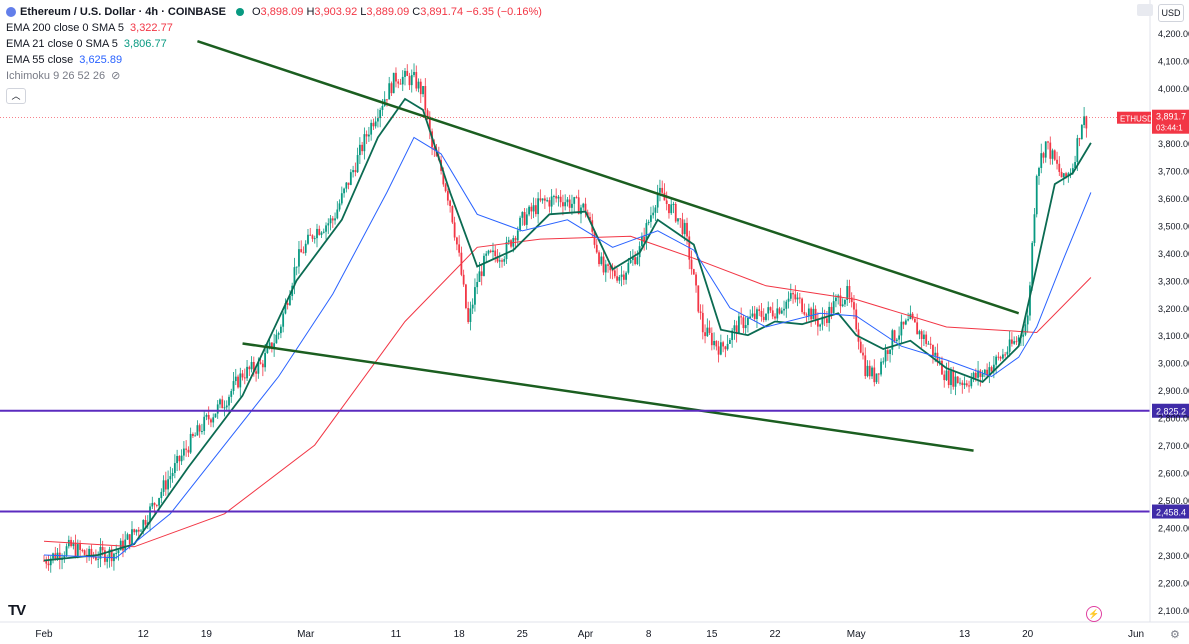 This screenshot has height=644, width=1189. Describe the element at coordinates (1173, 419) in the screenshot. I see `y-tick-label: 2,800.00` at that location.